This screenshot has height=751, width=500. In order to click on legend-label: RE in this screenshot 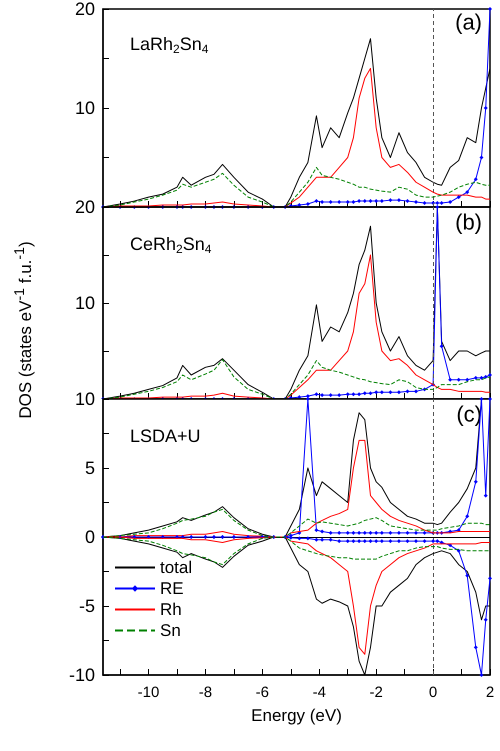, I will do `click(172, 588)`.